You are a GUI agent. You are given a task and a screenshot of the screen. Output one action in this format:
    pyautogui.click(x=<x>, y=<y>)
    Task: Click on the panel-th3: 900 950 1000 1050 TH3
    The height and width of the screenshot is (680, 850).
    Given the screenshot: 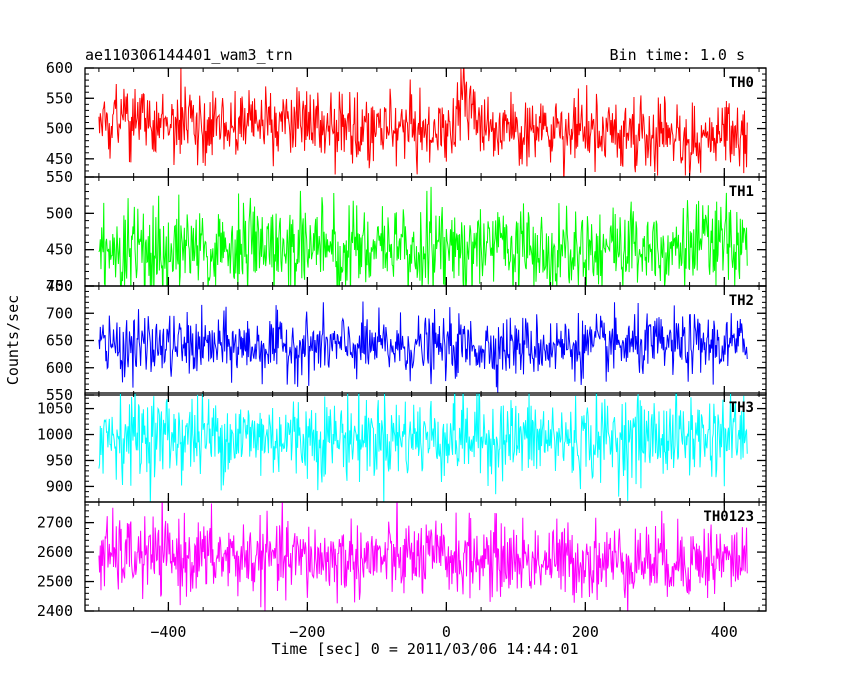 What is the action you would take?
    pyautogui.click(x=402, y=447)
    